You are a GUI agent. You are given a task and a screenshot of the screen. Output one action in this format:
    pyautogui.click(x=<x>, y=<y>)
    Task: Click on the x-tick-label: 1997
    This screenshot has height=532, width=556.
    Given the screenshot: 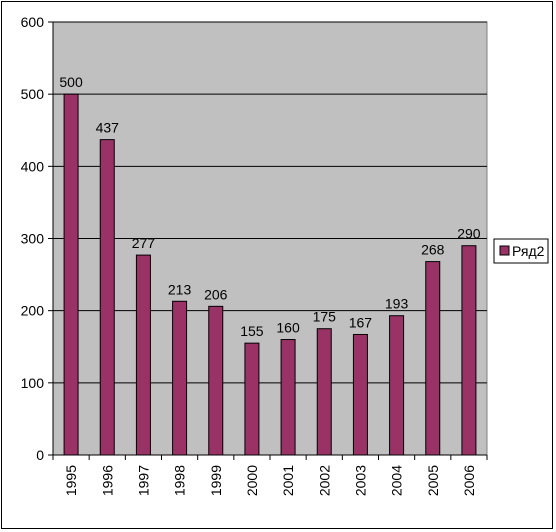 What is the action you would take?
    pyautogui.click(x=143, y=480)
    